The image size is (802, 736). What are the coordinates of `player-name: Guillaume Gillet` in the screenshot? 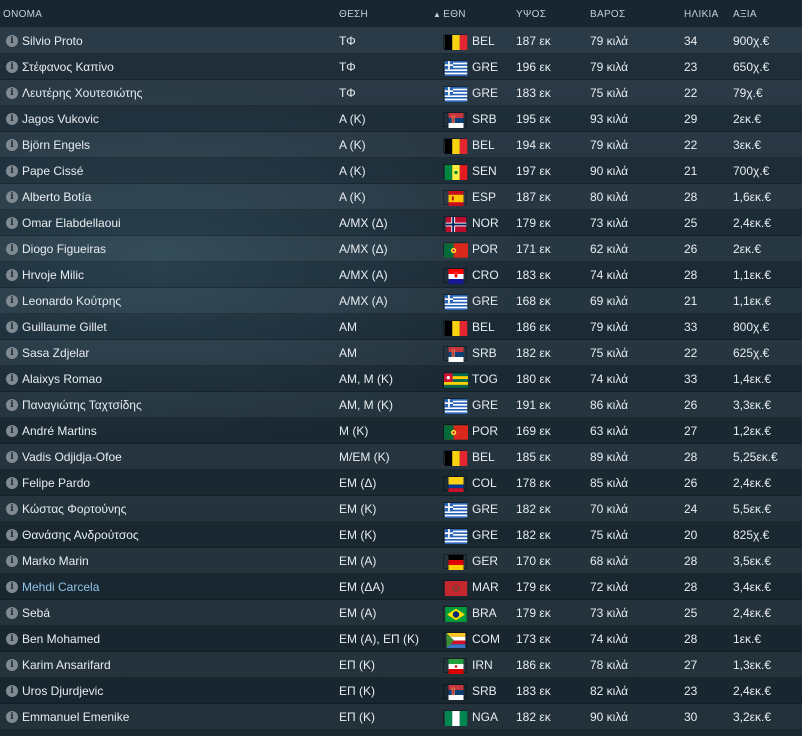 It's located at (64, 327).